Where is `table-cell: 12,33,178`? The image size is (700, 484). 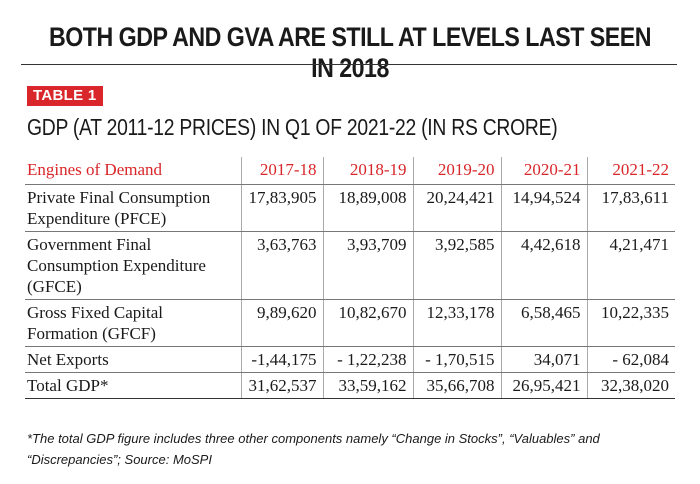 table-cell: 12,33,178 is located at coordinates (456, 323).